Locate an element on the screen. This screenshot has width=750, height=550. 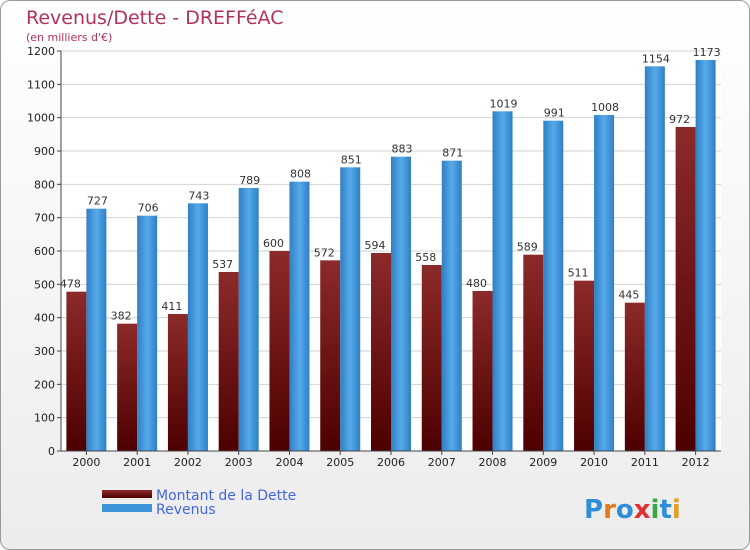
data-label-dette: 511 is located at coordinates (578, 273).